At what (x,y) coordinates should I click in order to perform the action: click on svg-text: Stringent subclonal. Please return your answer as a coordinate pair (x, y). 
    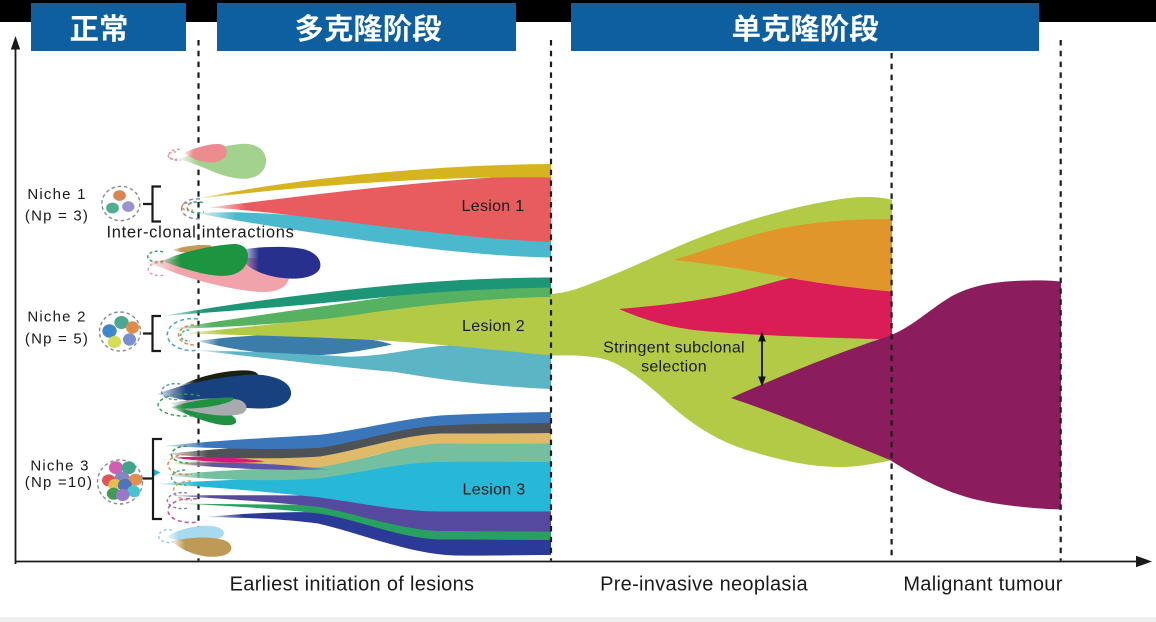
    Looking at the image, I should click on (674, 348).